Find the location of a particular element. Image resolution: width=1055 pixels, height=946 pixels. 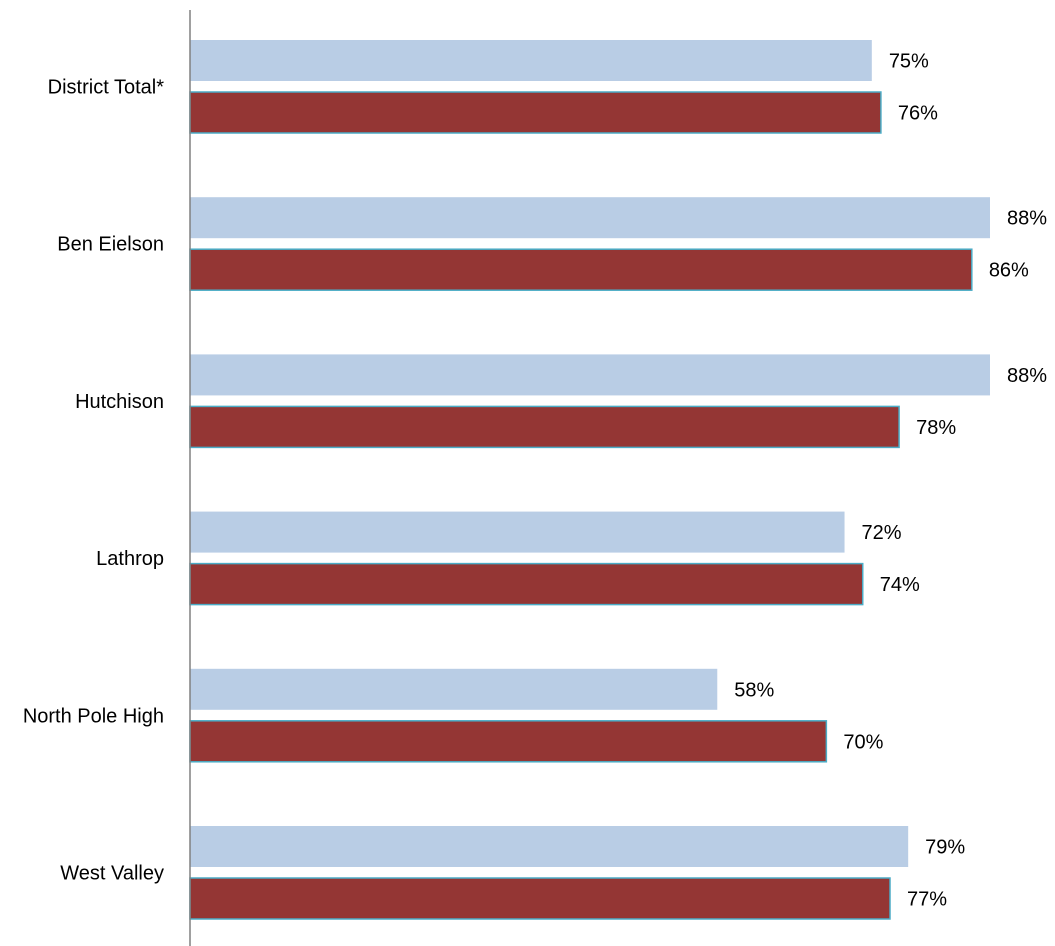

data-label: 70% is located at coordinates (863, 742).